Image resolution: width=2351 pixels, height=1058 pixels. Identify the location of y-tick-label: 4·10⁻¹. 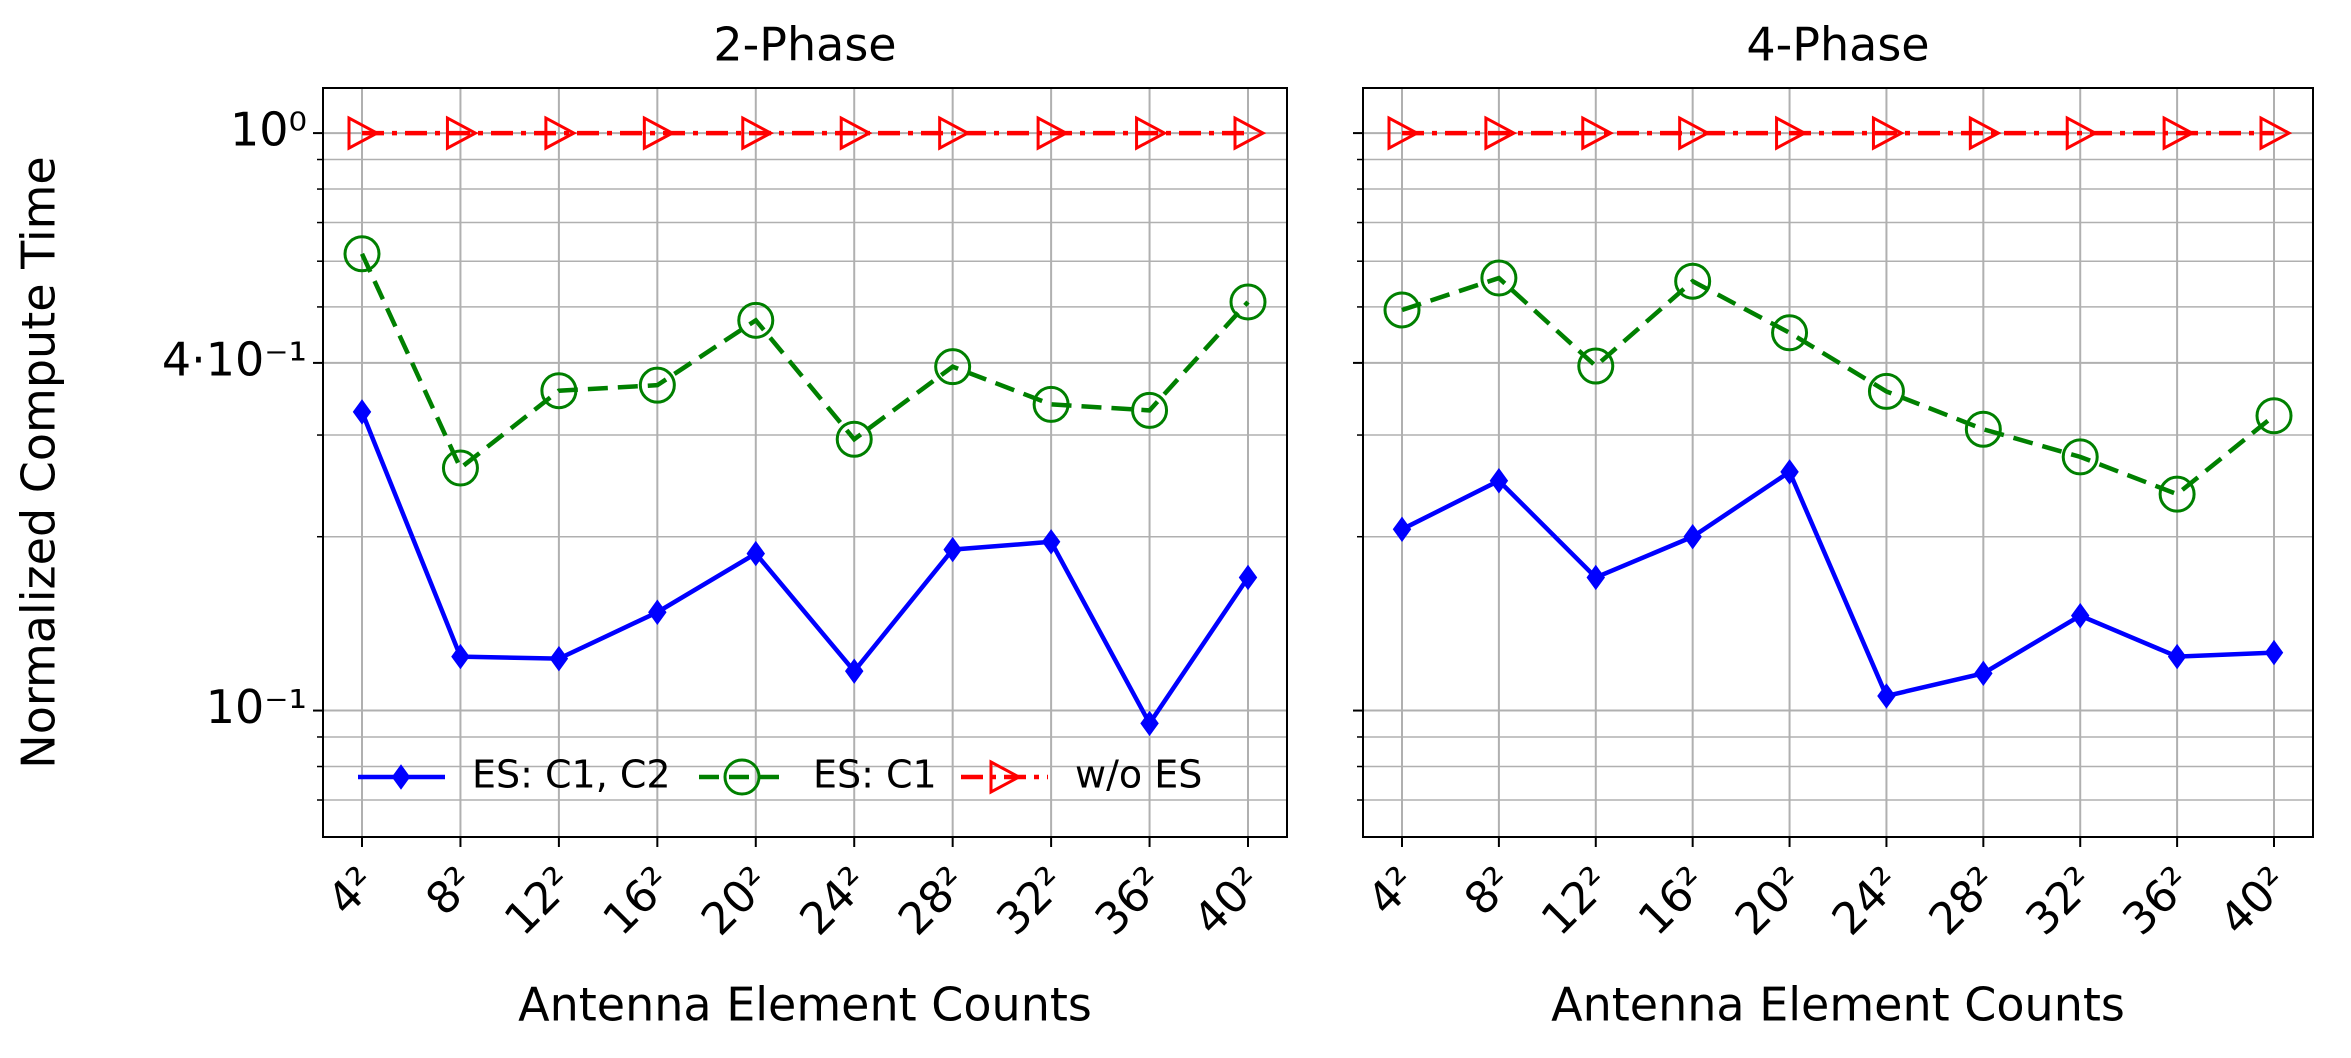
(234, 359).